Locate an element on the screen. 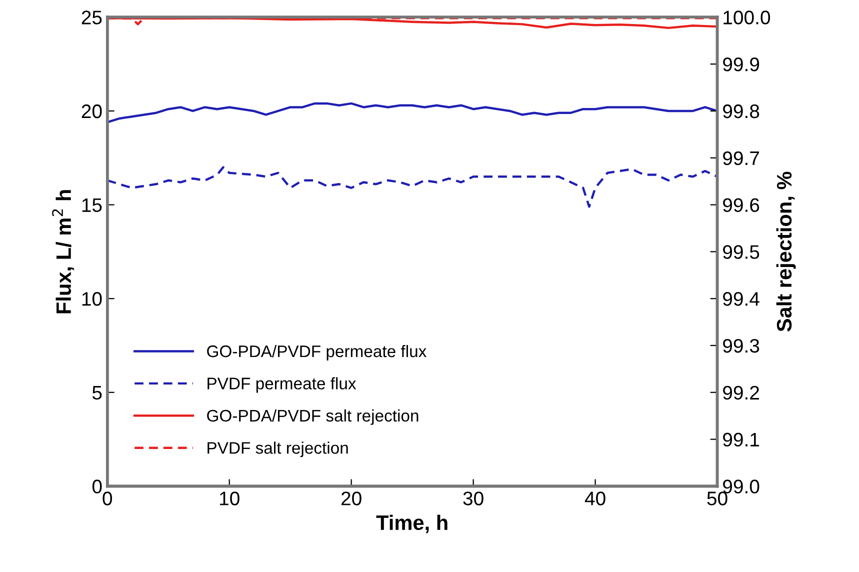 Image resolution: width=859 pixels, height=572 pixels. y2-tick-label: 99.6 is located at coordinates (741, 205).